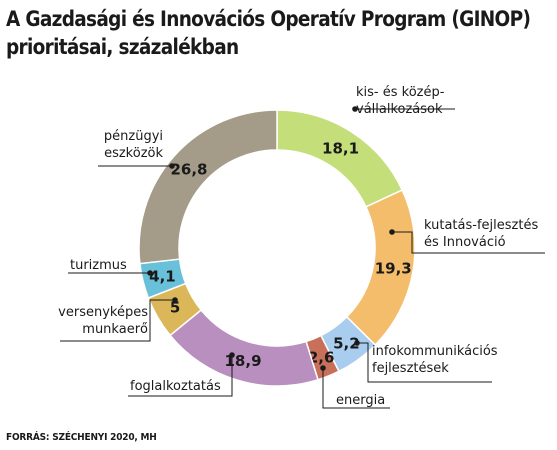  I want to click on chart-title-line-2: prioritásai, százalékban, so click(122, 47).